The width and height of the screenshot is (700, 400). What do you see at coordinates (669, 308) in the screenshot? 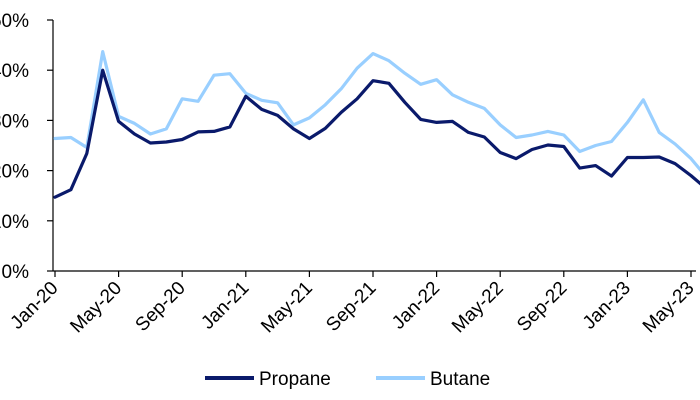
I see `x-tick-label: May-23` at bounding box center [669, 308].